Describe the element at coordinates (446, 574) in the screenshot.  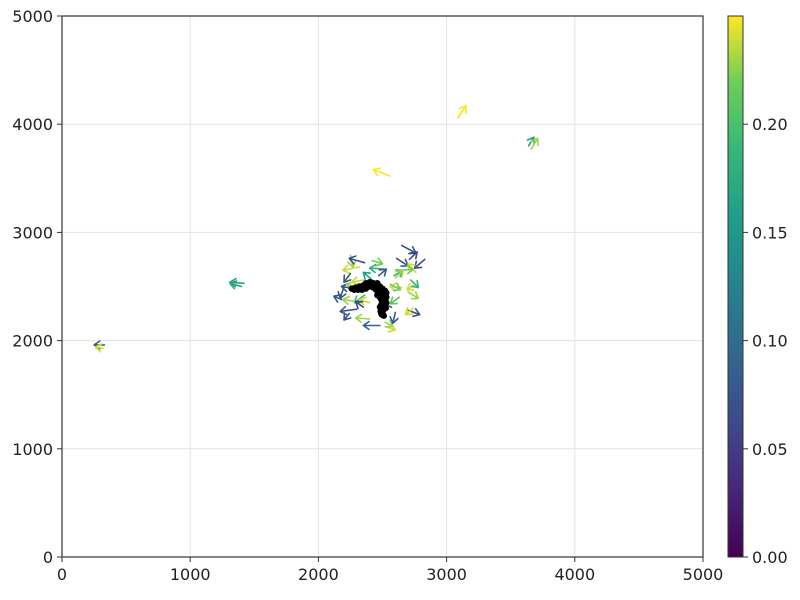
I see `x-tick-label: 3000` at that location.